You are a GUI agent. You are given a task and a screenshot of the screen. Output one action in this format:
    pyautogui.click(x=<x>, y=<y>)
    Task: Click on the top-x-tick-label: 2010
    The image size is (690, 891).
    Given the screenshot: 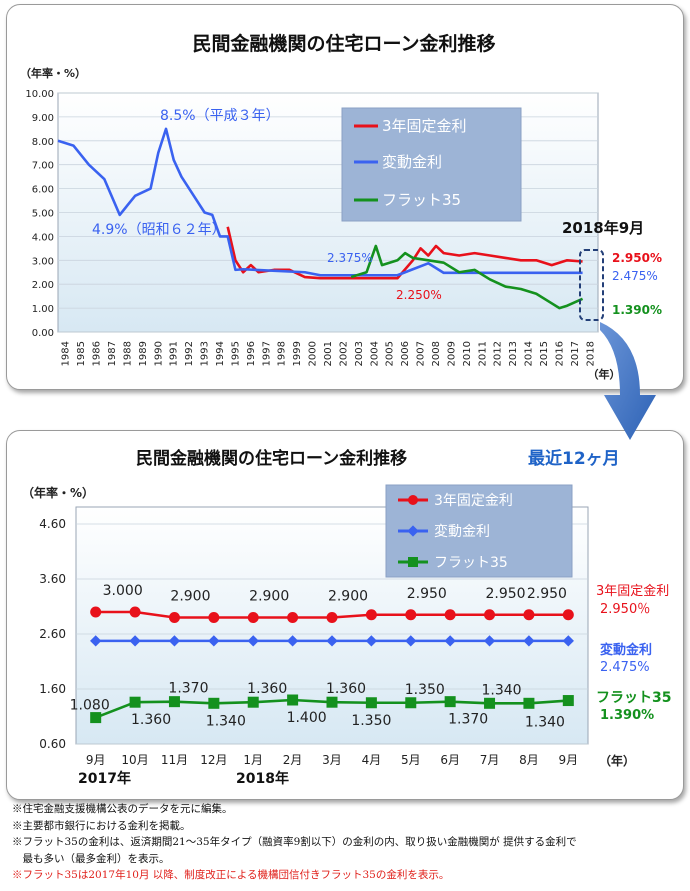 What is the action you would take?
    pyautogui.click(x=467, y=353)
    